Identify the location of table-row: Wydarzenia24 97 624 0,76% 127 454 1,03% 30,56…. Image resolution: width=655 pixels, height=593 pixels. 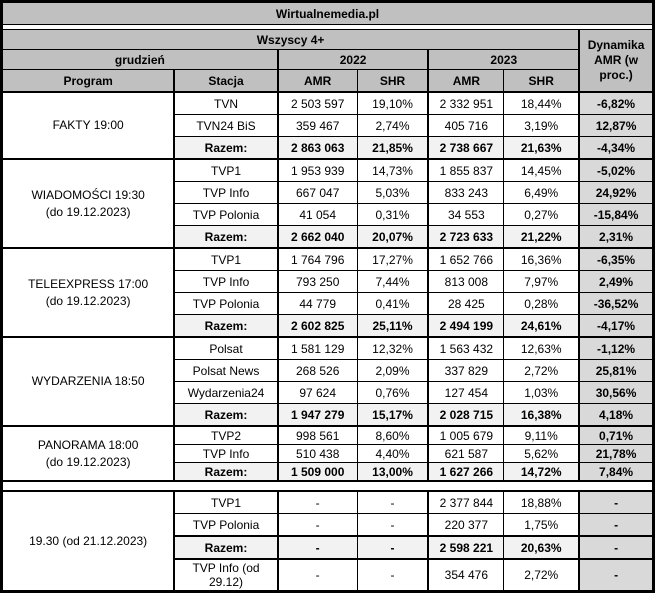
(328, 392).